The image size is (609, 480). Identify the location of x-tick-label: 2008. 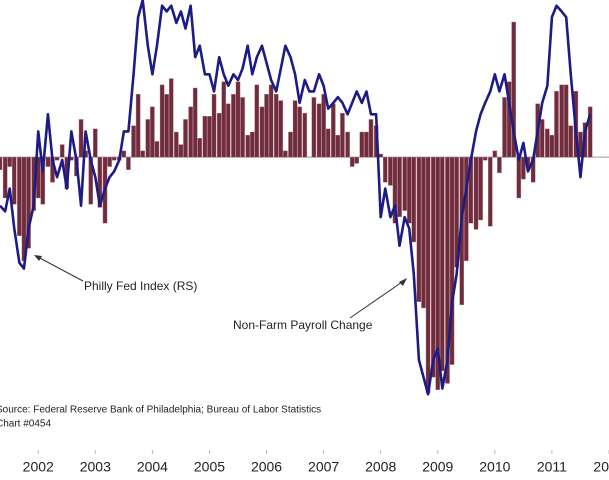
(380, 467).